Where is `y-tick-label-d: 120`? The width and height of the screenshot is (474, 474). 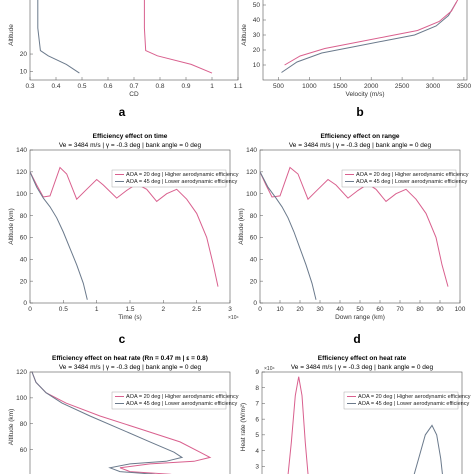 y-tick-label-d: 120 is located at coordinates (251, 172).